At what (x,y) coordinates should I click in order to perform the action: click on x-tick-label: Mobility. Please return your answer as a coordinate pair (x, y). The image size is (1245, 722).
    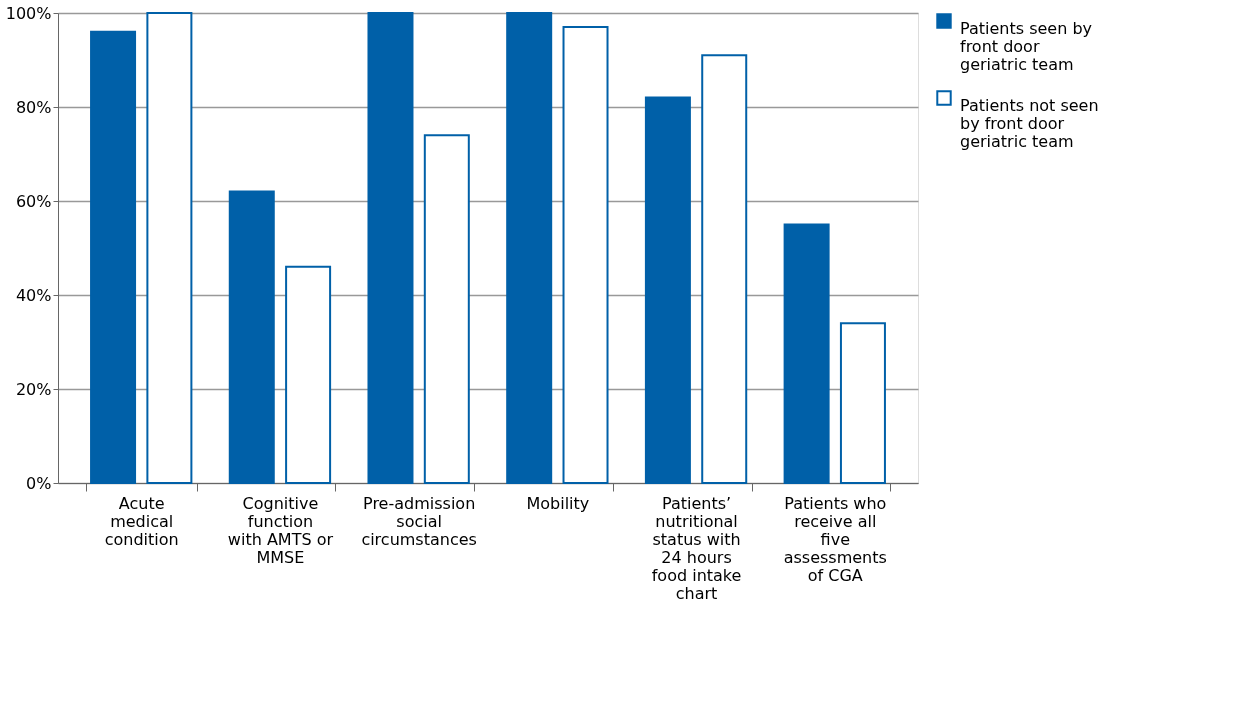
    Looking at the image, I should click on (558, 503).